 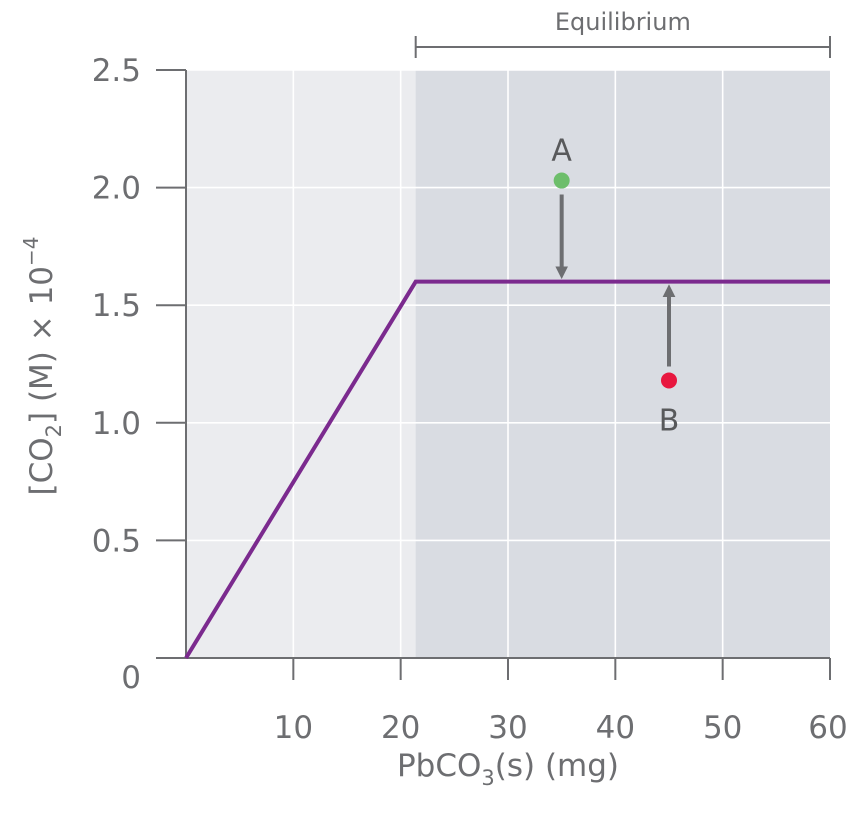 I want to click on y-tick-label: 1.0, so click(x=116, y=424).